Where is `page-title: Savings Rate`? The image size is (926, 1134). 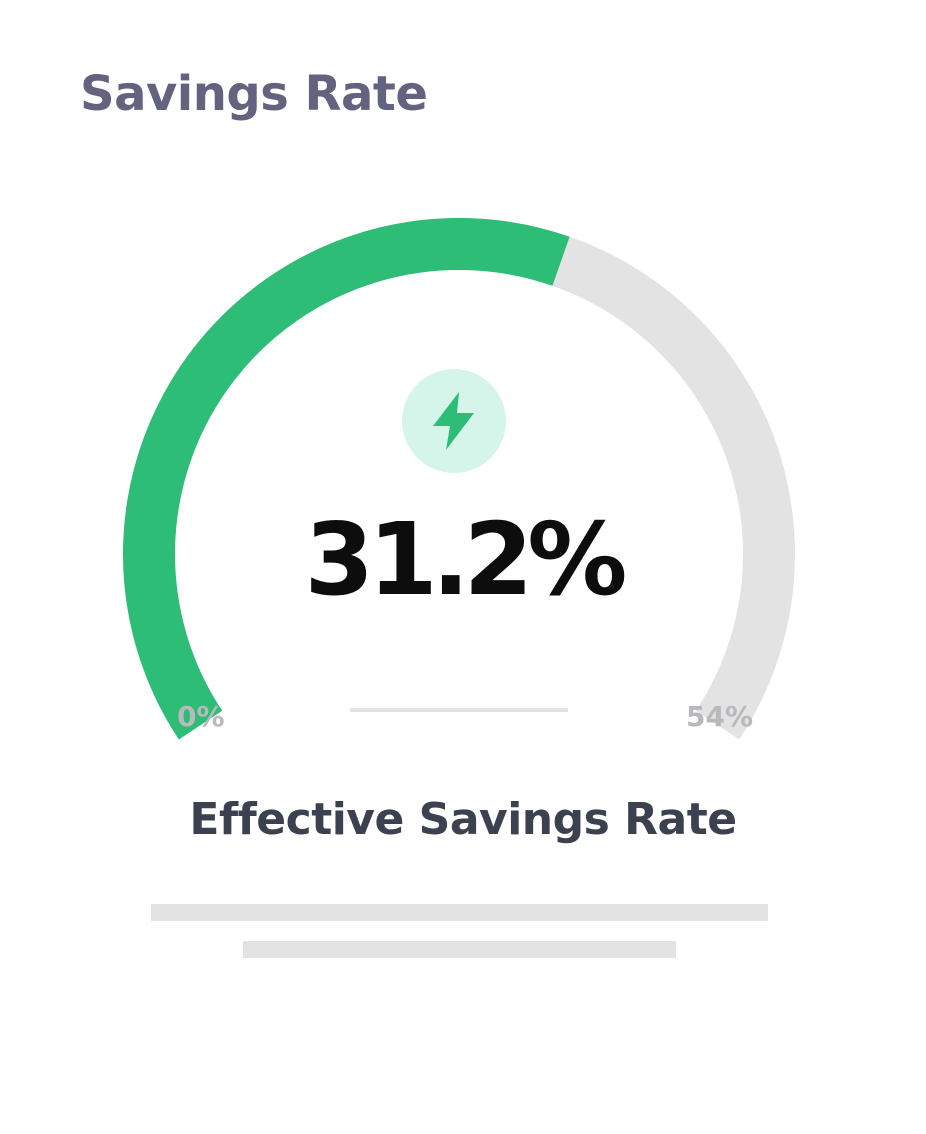
page-title: Savings Rate is located at coordinates (254, 94).